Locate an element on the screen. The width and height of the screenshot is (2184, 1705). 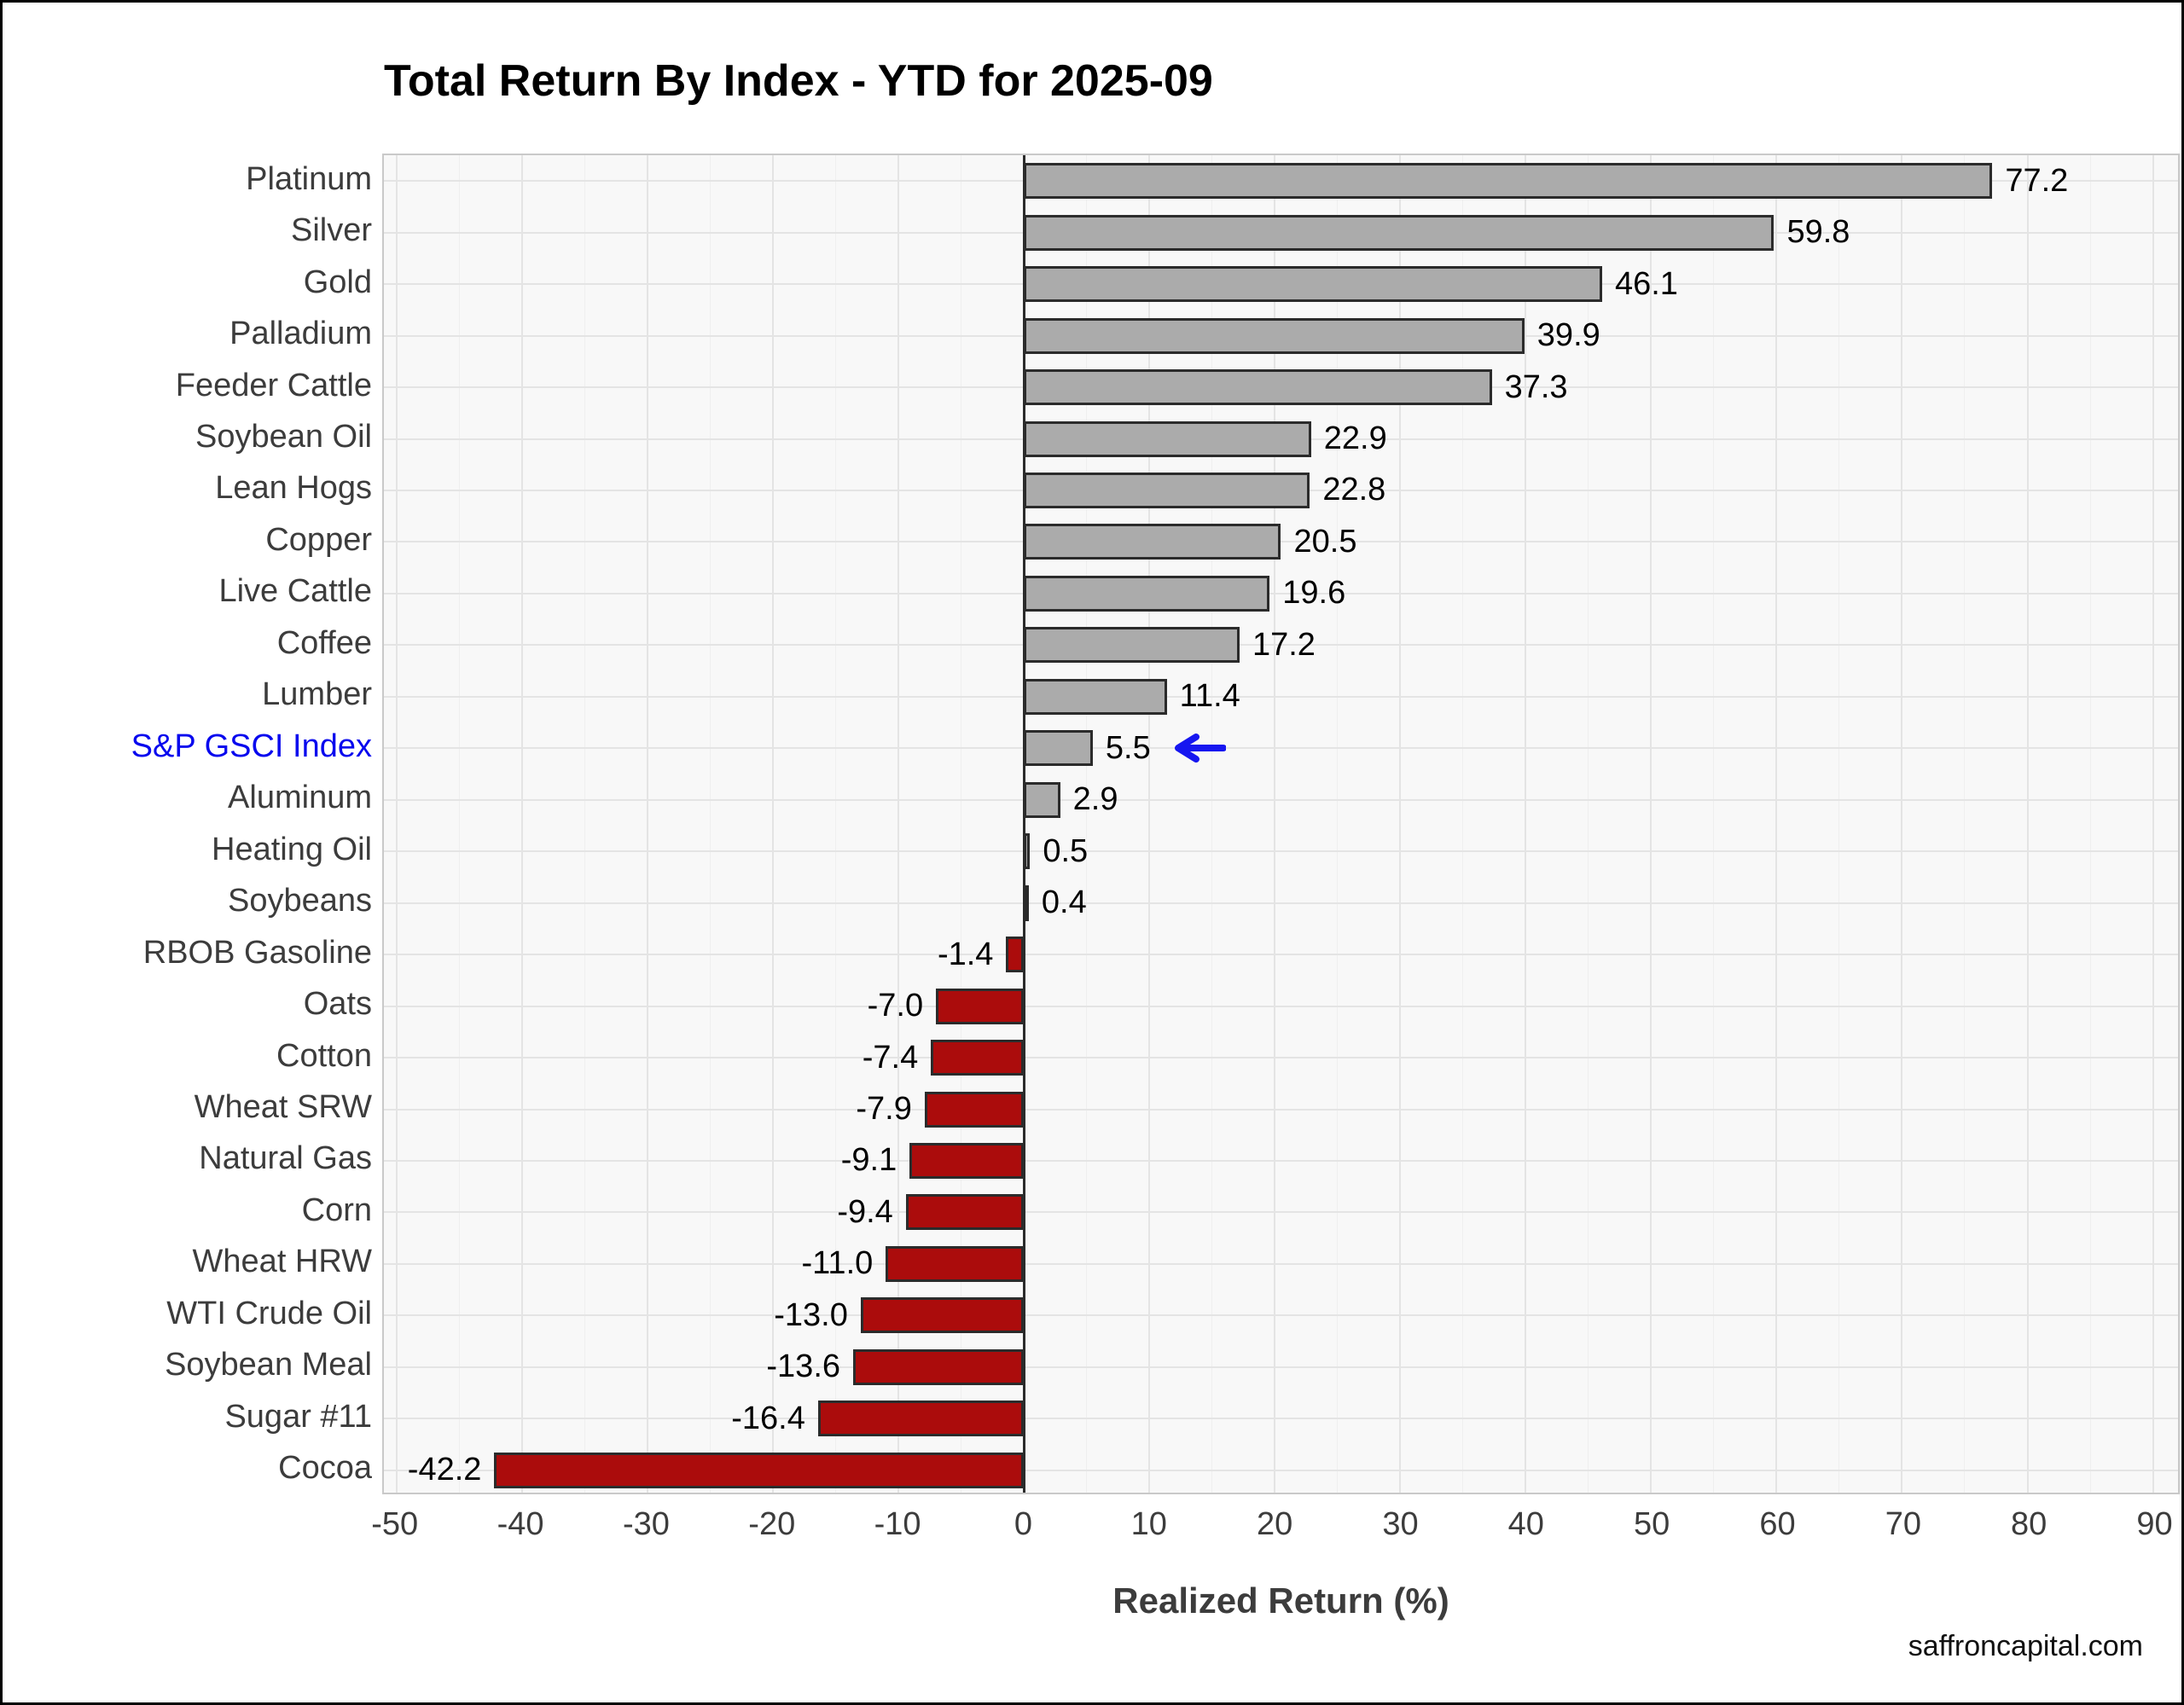
value-text: 39.9 is located at coordinates (1568, 335).